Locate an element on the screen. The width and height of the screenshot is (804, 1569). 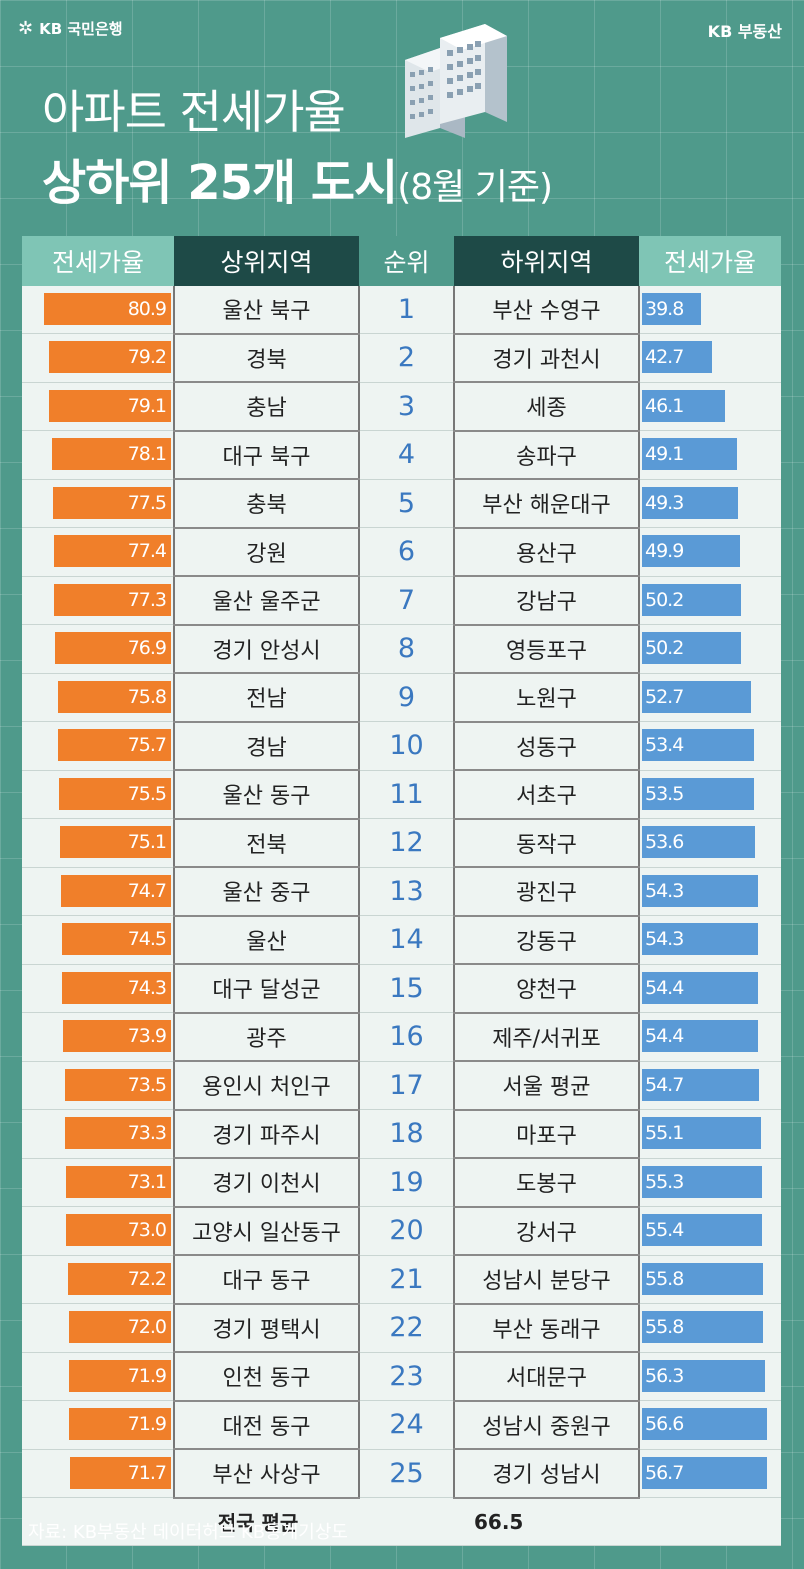
table-row: 77.3 울산 울주군 7 강남구 50.2 is located at coordinates (401, 601).